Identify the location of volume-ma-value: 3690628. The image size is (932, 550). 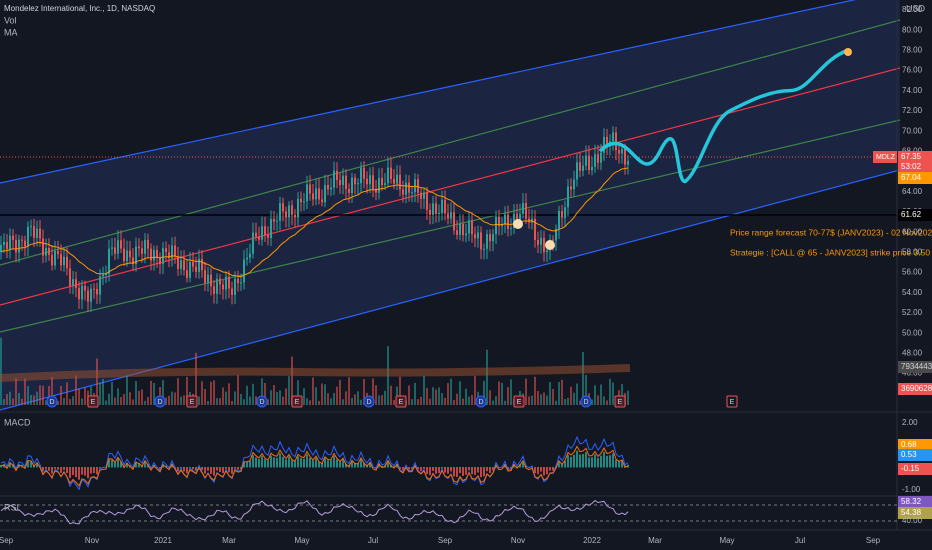
(916, 388).